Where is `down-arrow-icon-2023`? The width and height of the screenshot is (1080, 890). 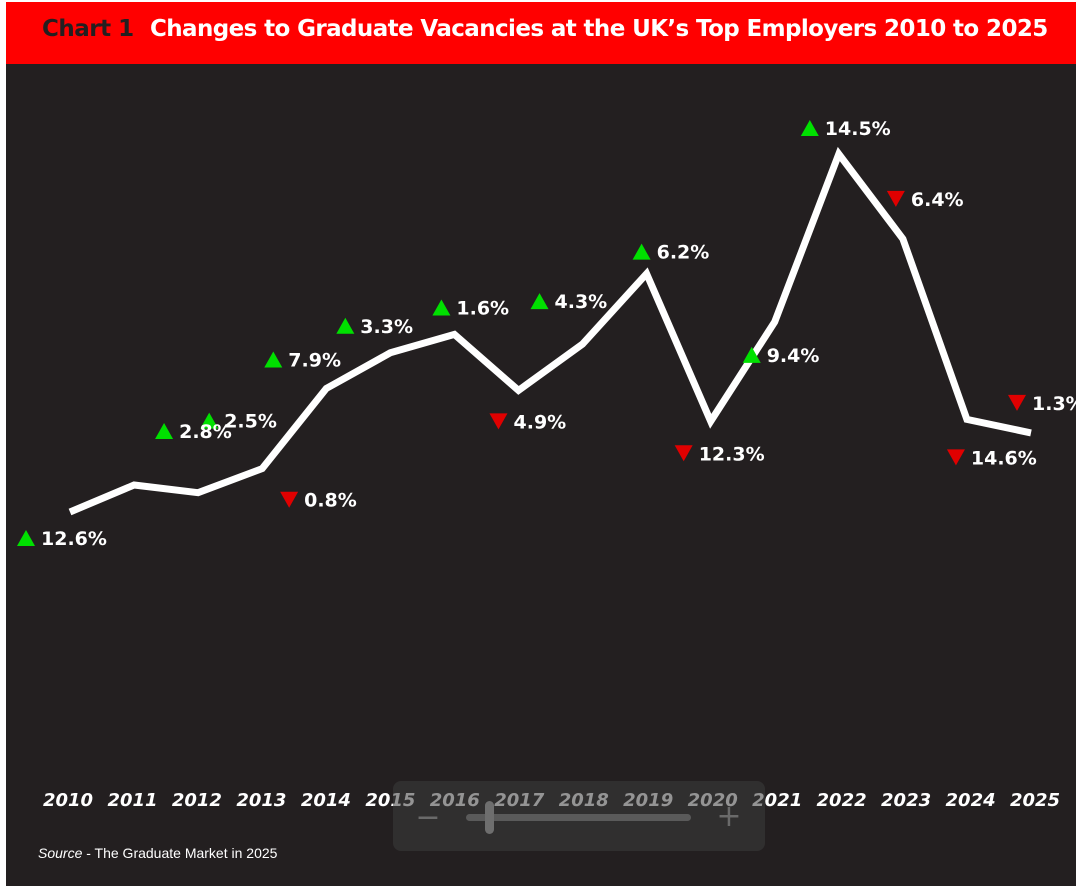
down-arrow-icon-2023 is located at coordinates (895, 198).